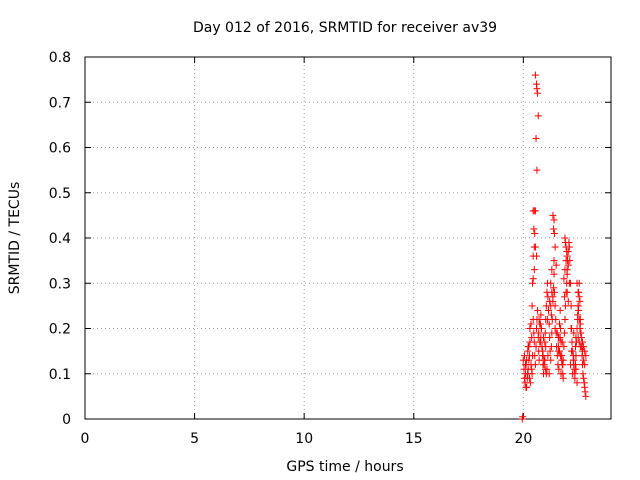 The width and height of the screenshot is (640, 480). I want to click on y-tick-label: 0.8, so click(60, 58).